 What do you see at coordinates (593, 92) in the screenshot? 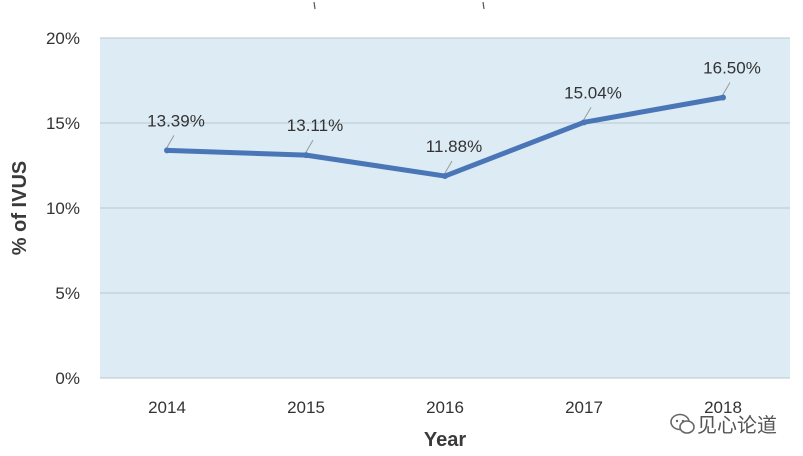
I see `data-label: 15.04%` at bounding box center [593, 92].